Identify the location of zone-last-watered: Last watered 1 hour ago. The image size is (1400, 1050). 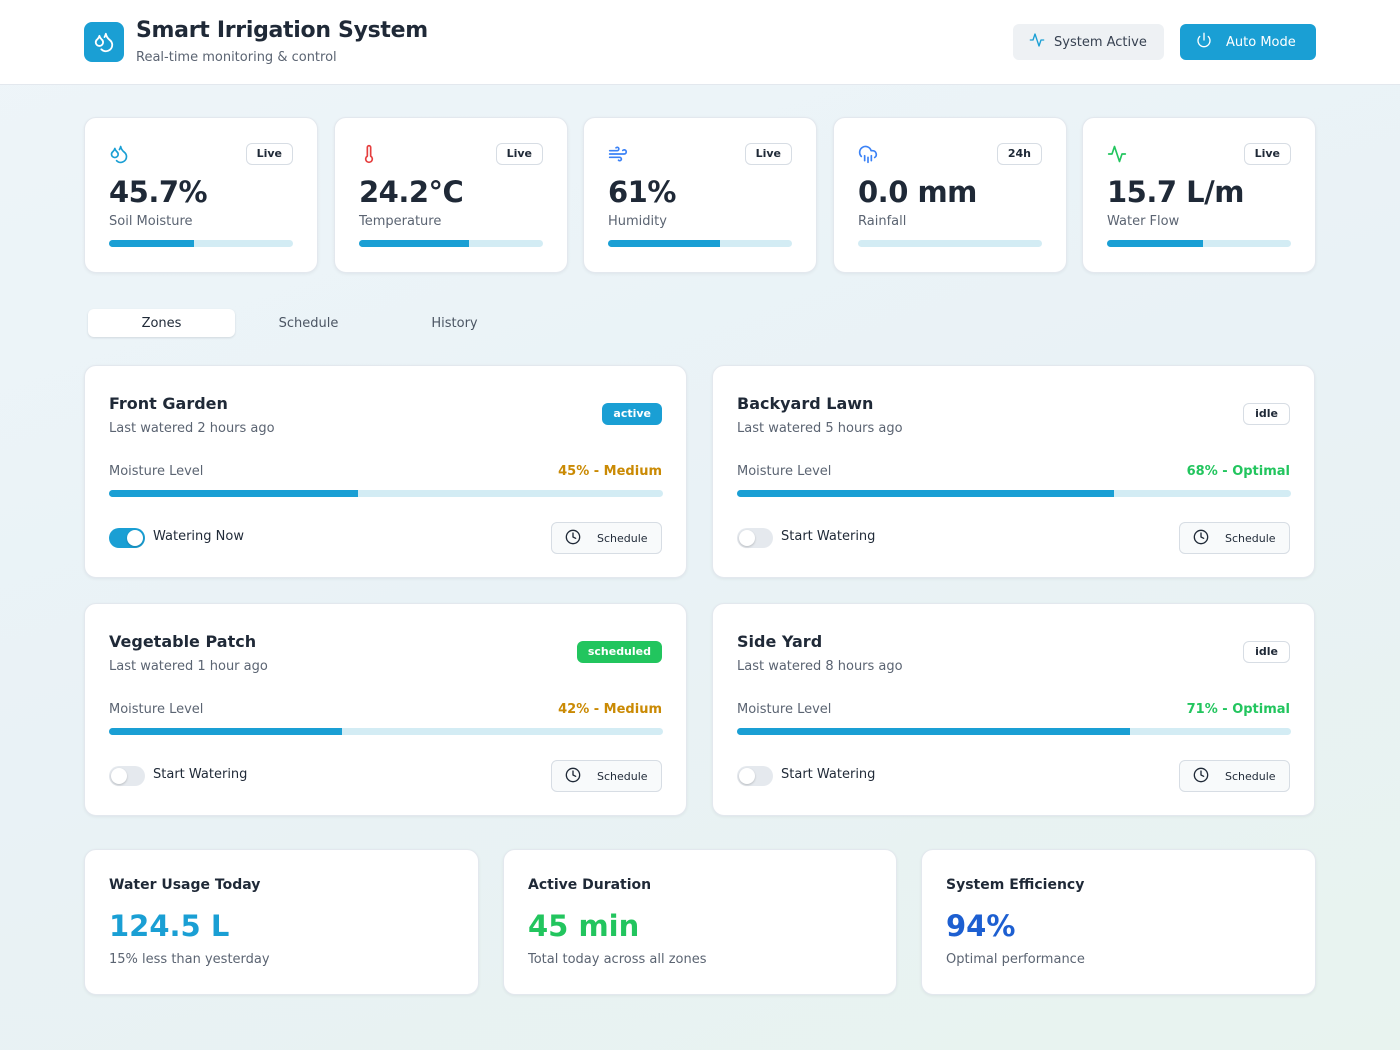
(188, 666).